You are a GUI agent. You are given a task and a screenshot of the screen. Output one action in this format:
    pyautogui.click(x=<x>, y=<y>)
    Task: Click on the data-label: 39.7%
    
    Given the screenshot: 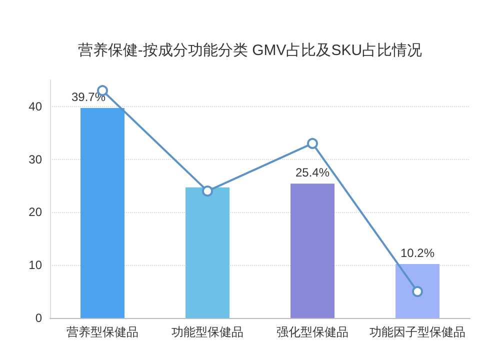 What is the action you would take?
    pyautogui.click(x=88, y=97)
    